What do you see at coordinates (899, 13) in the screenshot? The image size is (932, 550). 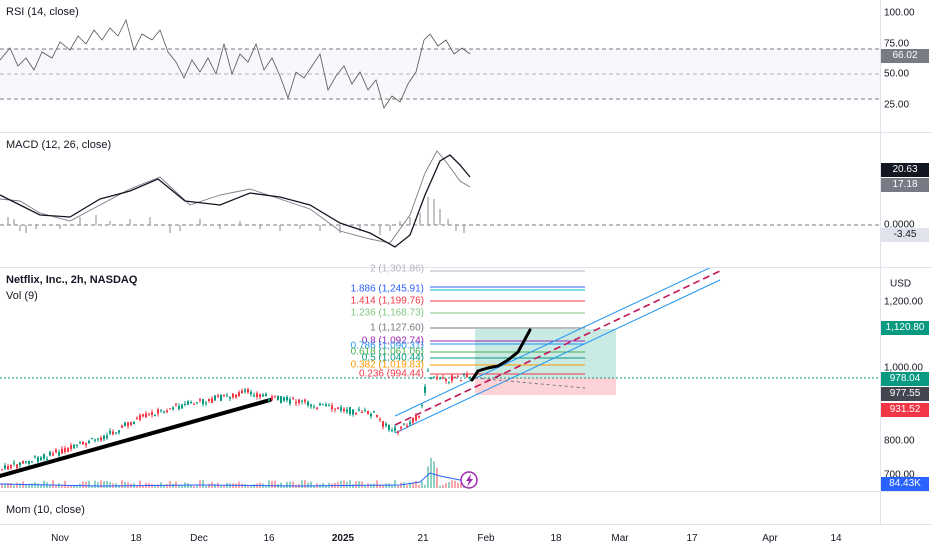 I see `rsi-tick-100: 100.00` at bounding box center [899, 13].